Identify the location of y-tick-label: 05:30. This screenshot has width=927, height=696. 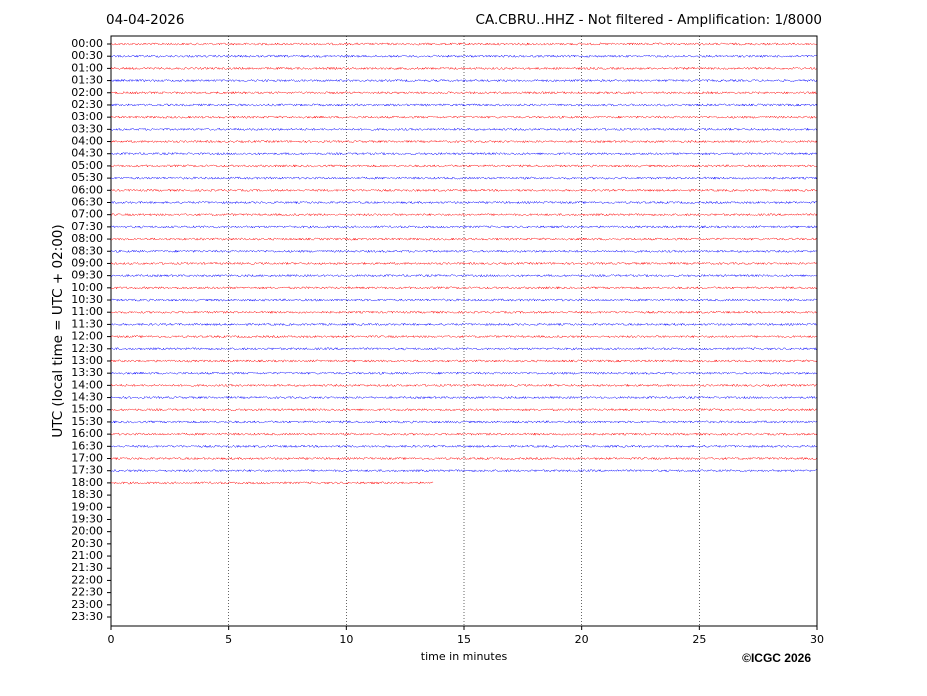
(87, 177).